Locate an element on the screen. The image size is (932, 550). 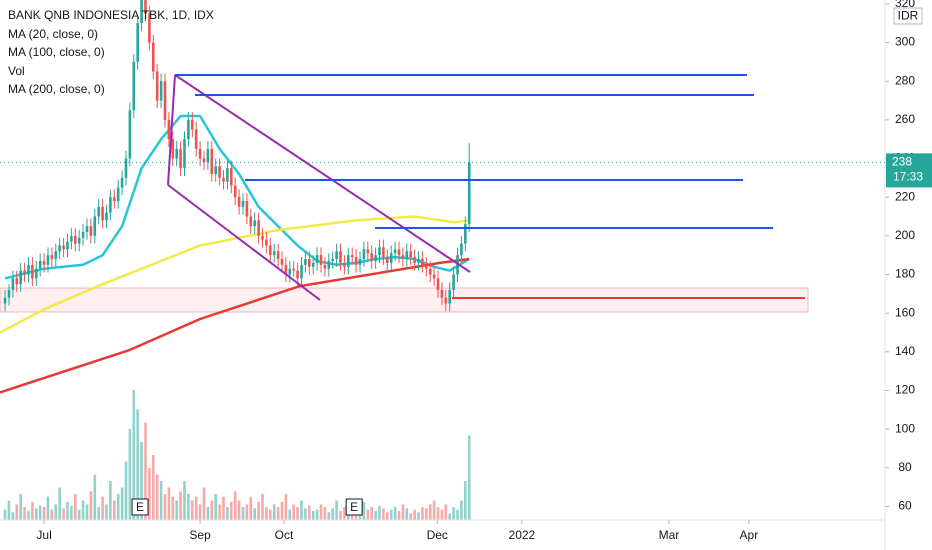
event-label: E is located at coordinates (140, 507).